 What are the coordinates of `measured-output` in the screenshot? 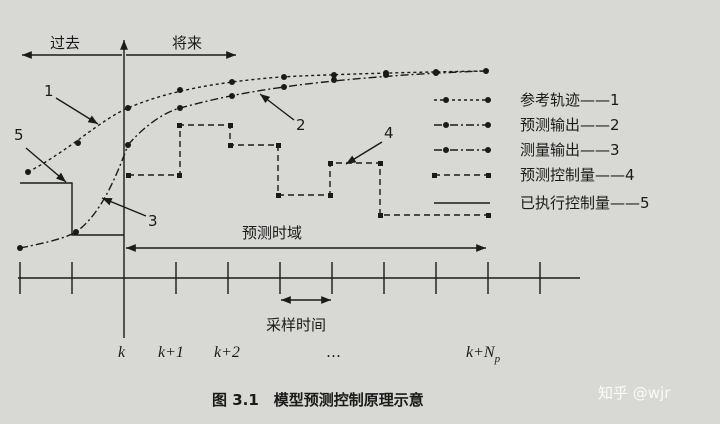 It's located at (74, 196).